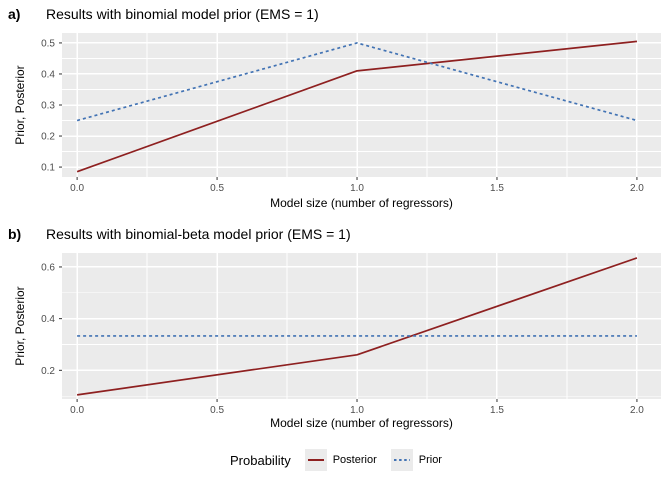 The image size is (672, 480). I want to click on chart-a-x-axis-label: Model size (number of regressors), so click(361, 203).